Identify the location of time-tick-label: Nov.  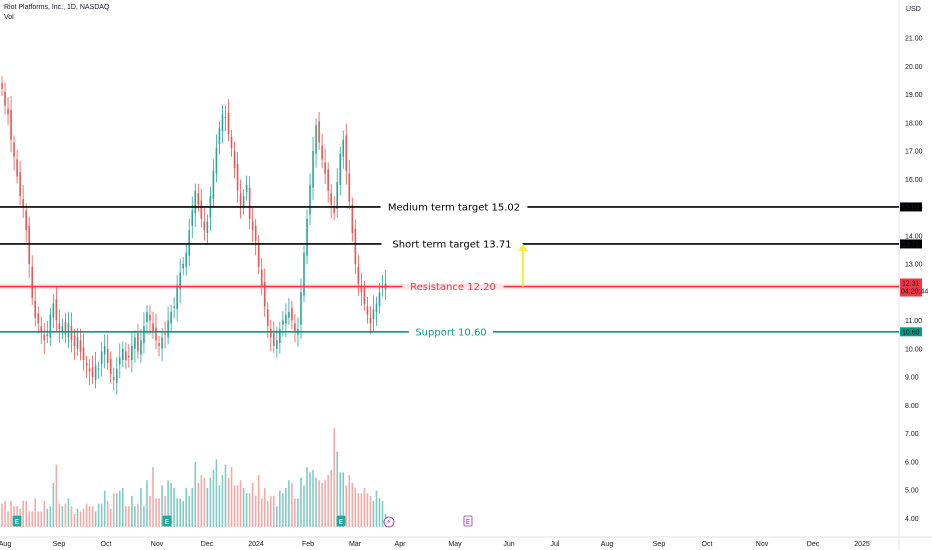
(762, 544).